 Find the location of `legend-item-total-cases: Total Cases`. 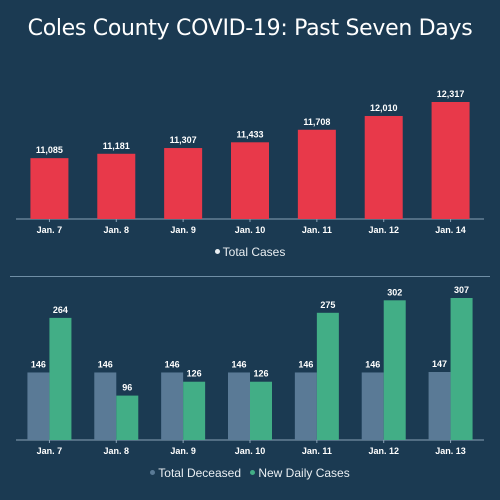

legend-item-total-cases: Total Cases is located at coordinates (250, 252).